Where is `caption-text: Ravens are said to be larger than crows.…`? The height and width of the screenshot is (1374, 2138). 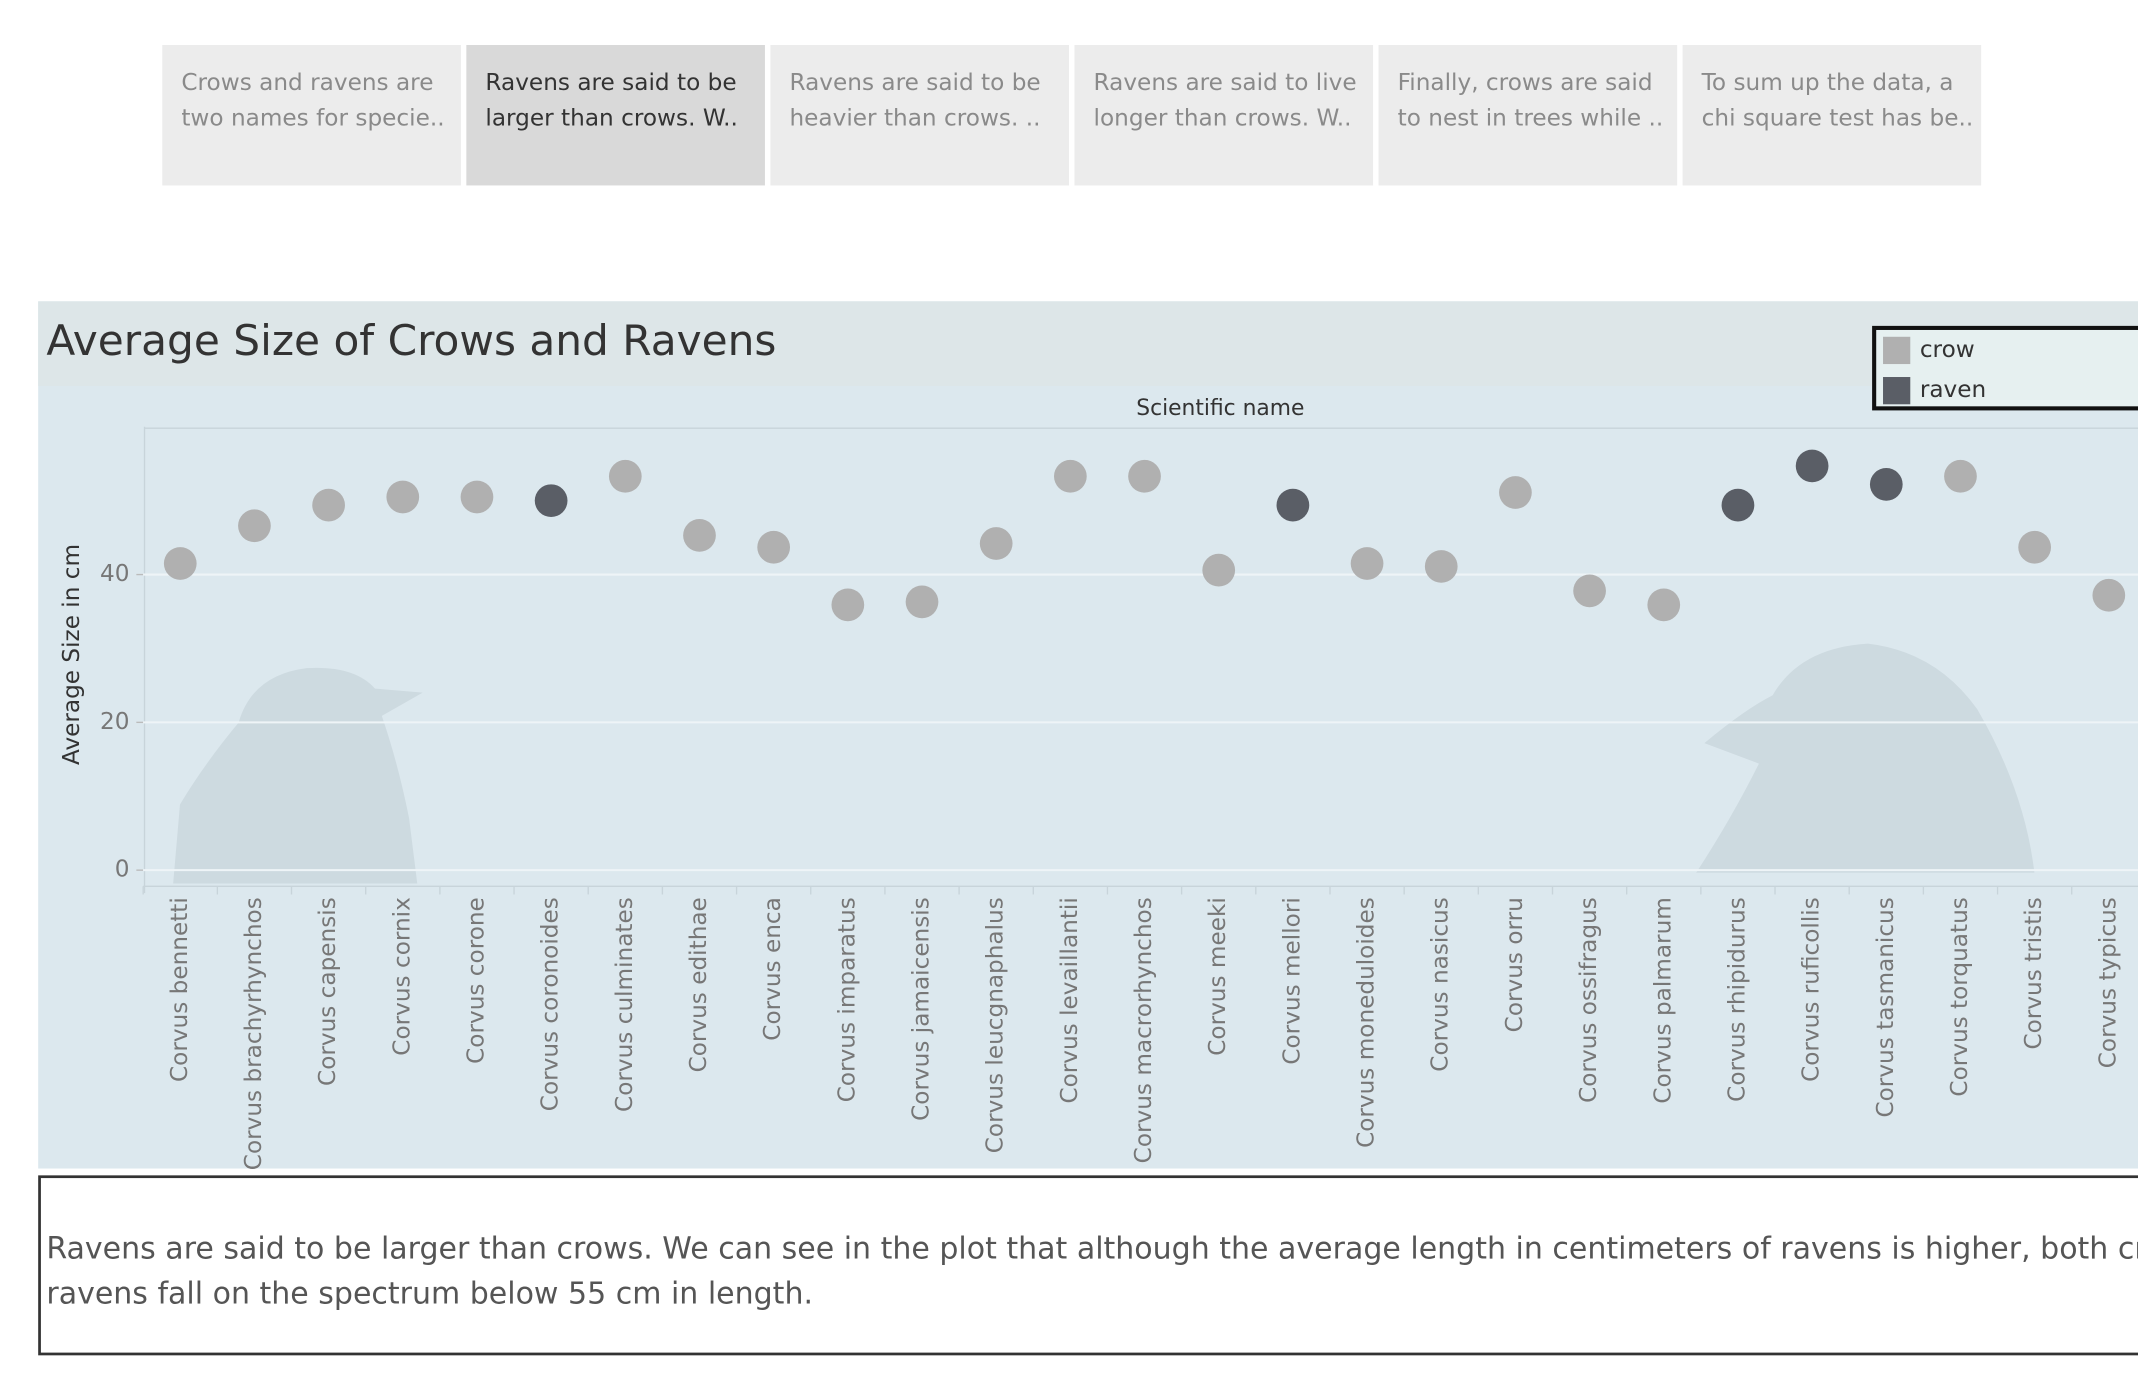
caption-text: Ravens are said to be larger than crows.… is located at coordinates (1092, 1249).